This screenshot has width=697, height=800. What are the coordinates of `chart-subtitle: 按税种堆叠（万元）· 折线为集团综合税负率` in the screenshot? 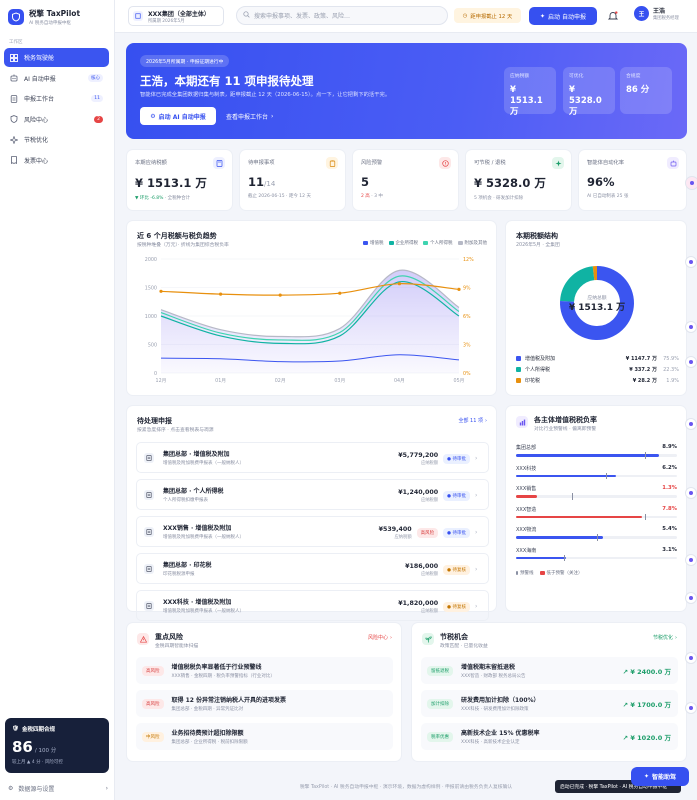 It's located at (183, 245).